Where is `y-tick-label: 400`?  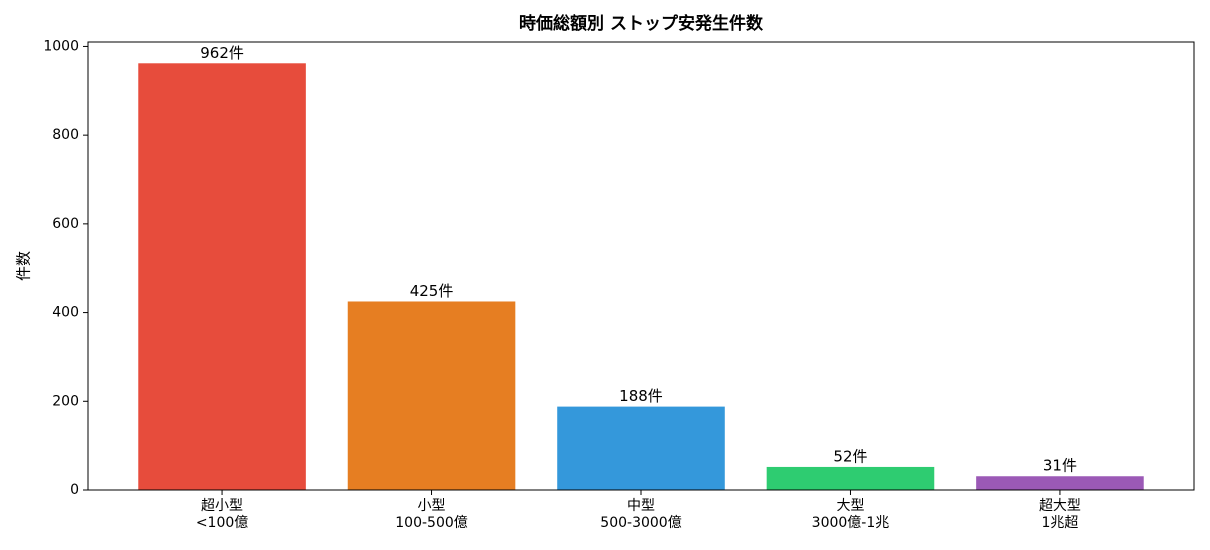
y-tick-label: 400 is located at coordinates (65, 313).